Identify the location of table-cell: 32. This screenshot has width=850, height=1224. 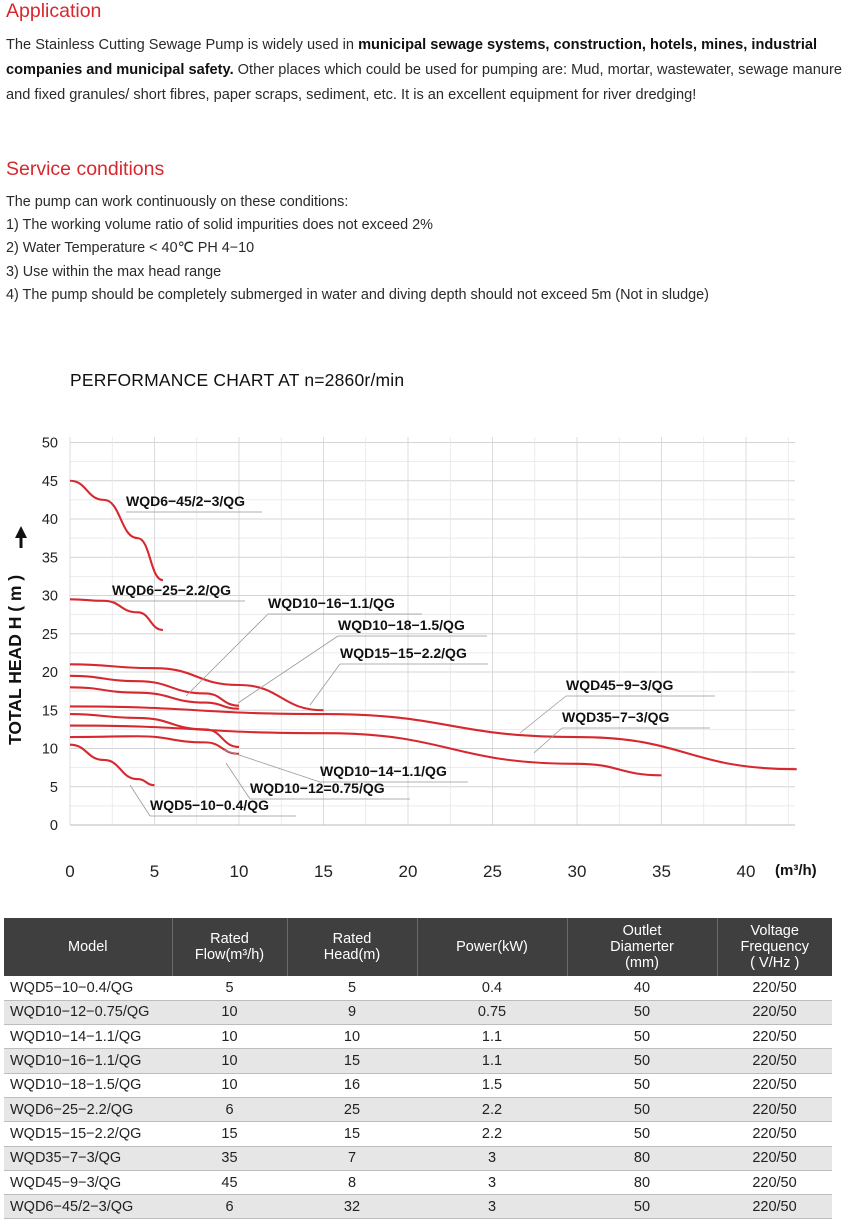
(352, 1207).